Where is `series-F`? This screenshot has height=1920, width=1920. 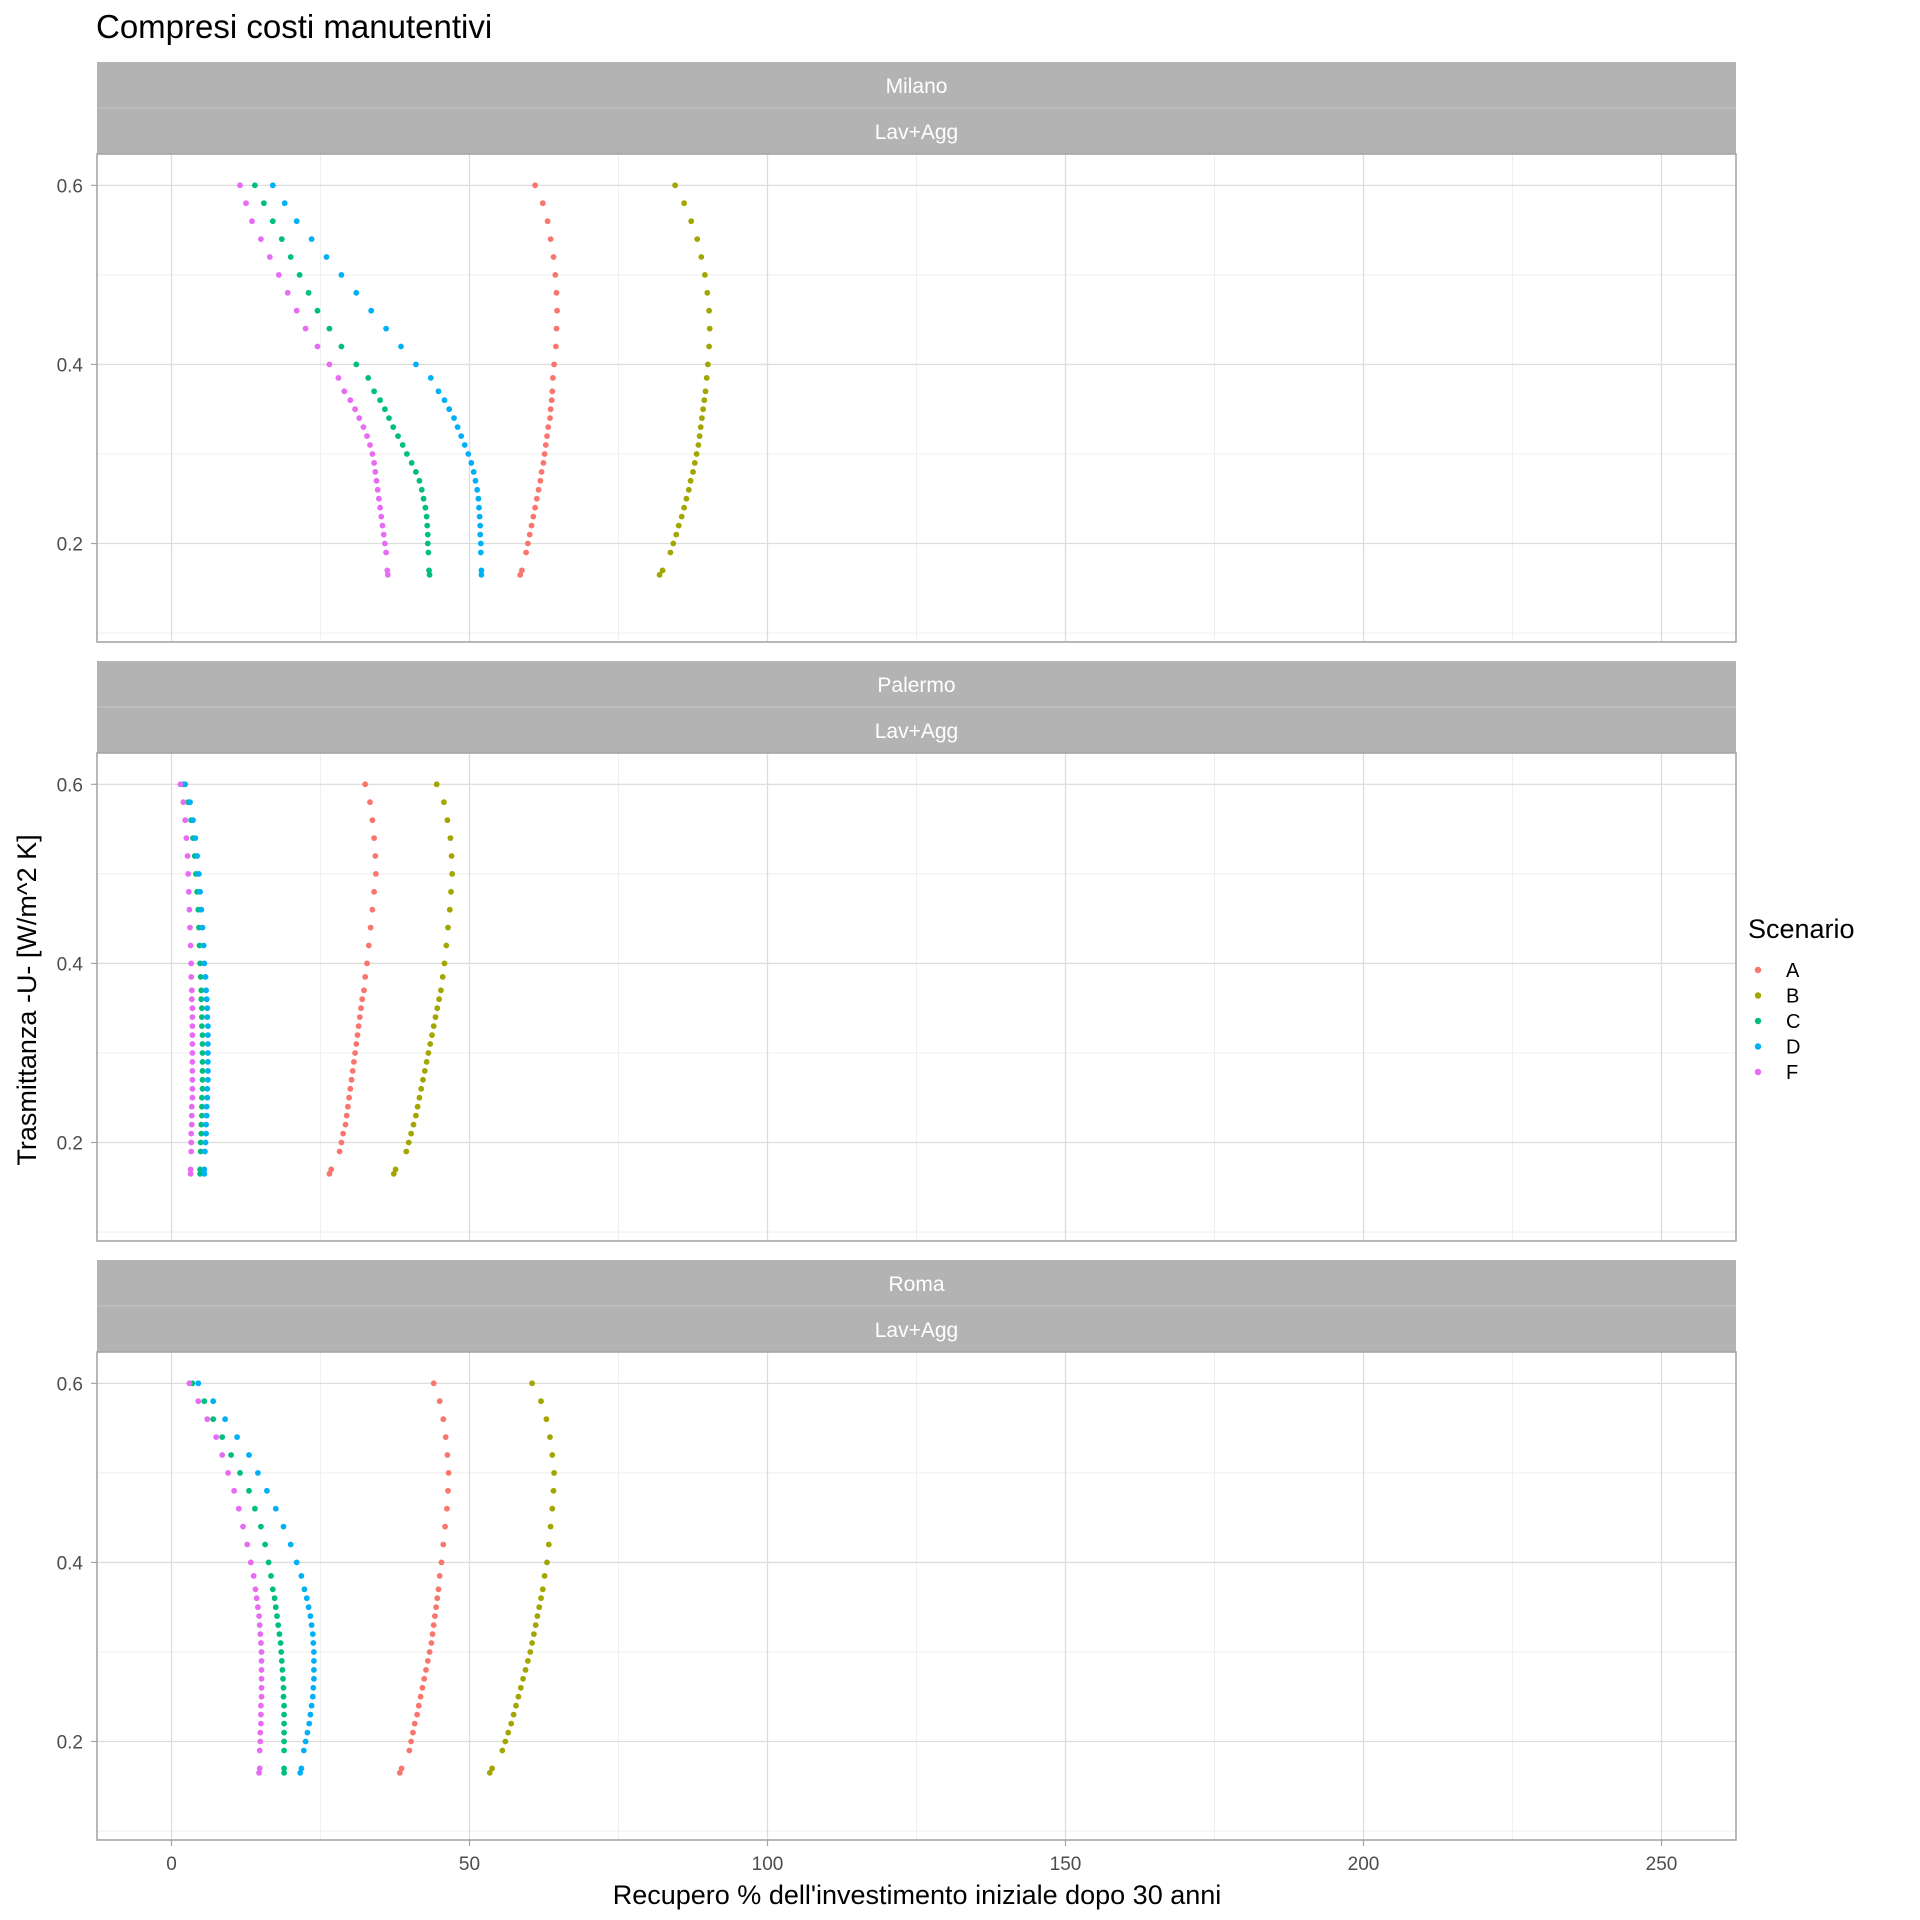 series-F is located at coordinates (225, 1578).